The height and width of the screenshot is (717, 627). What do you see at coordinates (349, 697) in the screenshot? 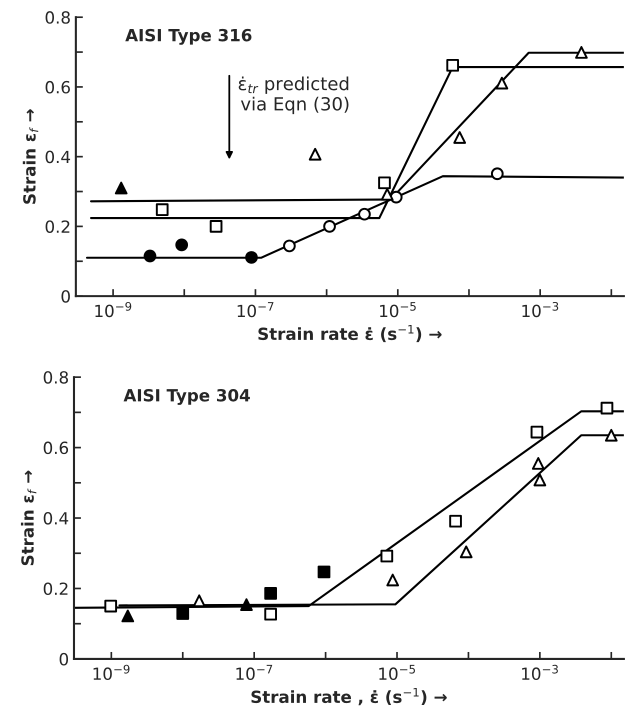
I see `x-axis-title: Strain rate , ε̇ (s$^{−1}$) →` at bounding box center [349, 697].